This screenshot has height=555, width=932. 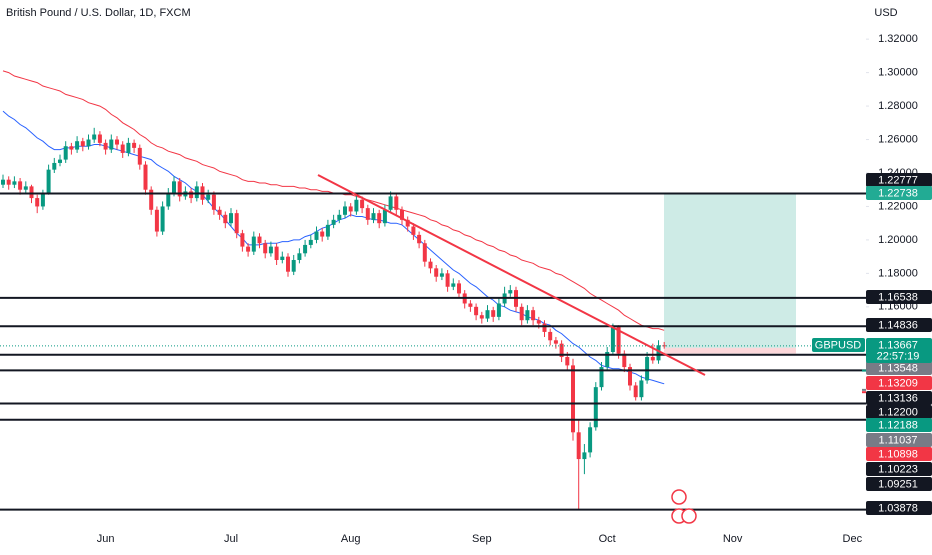 I want to click on price-label: 1.16538, so click(x=898, y=297).